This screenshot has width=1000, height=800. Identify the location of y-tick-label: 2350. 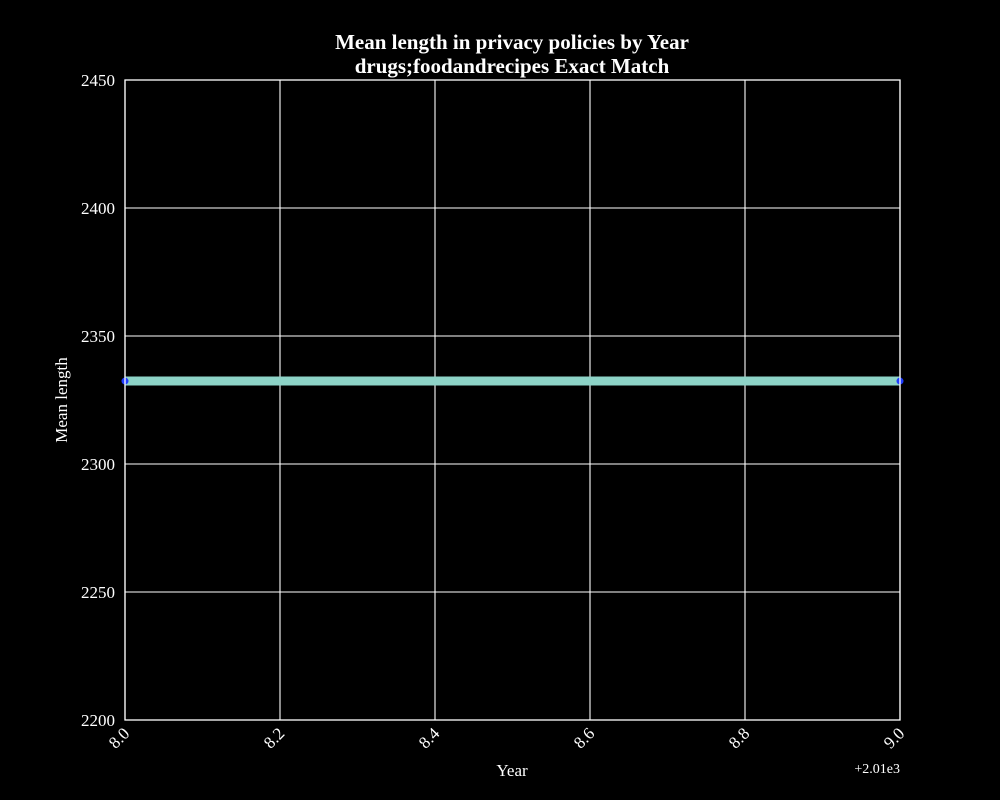
(98, 336).